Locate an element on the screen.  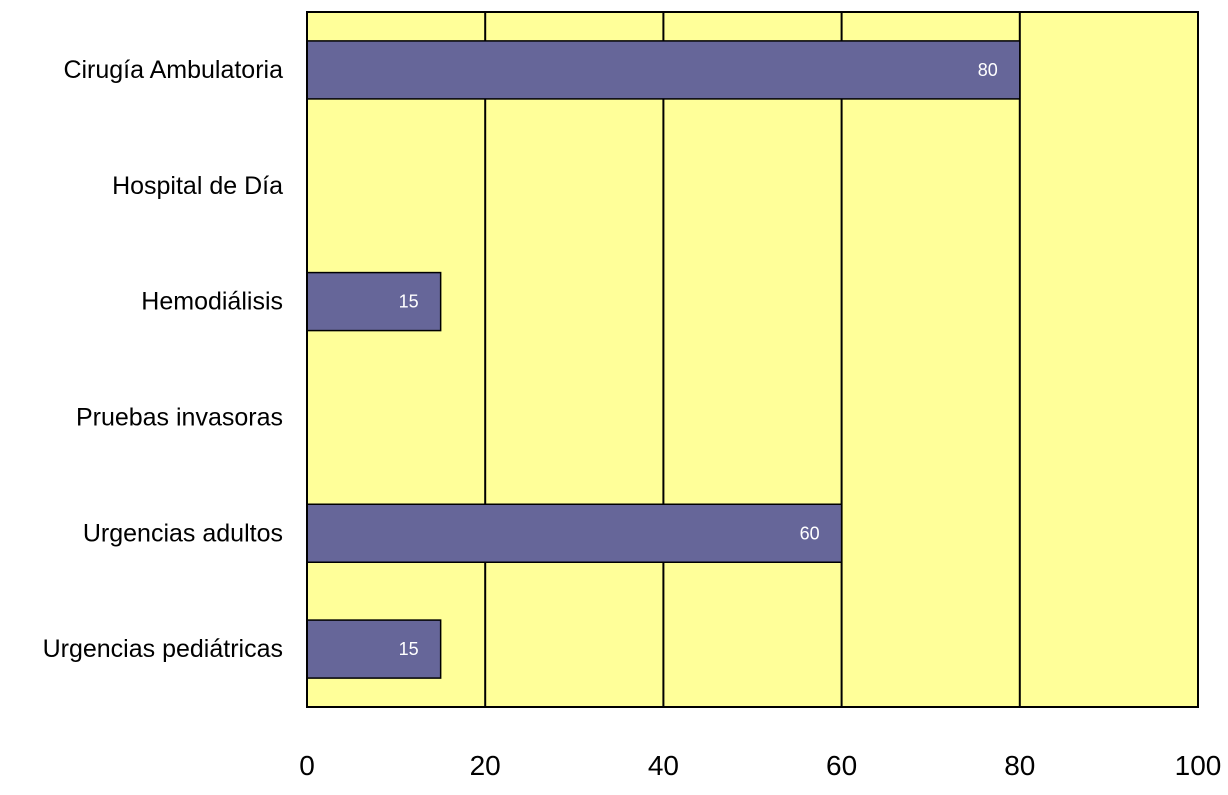
x-tick-label-40: 40 is located at coordinates (663, 765).